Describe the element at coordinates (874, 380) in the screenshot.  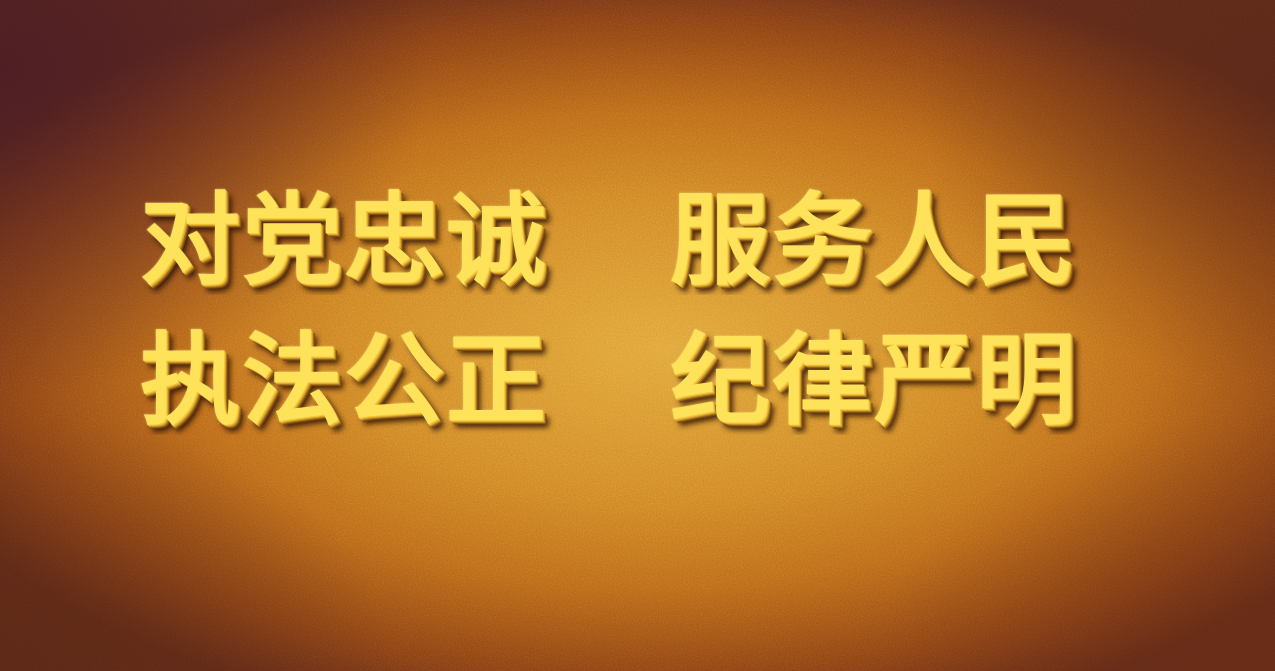
I see `motto-phrase-strict-discipline: 纪律严明` at that location.